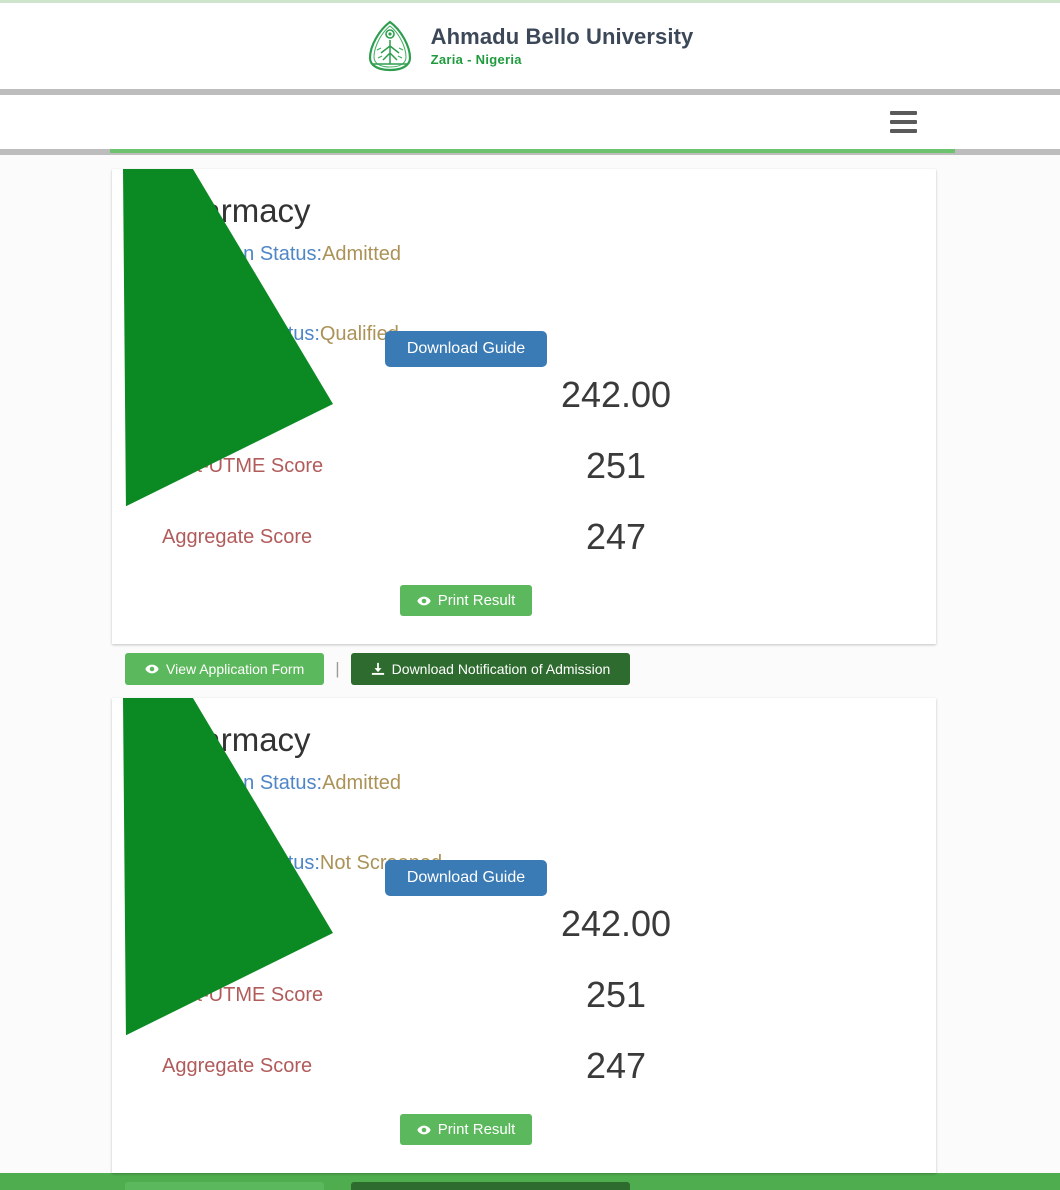  Describe the element at coordinates (532, 124) in the screenshot. I see `navigation-bar` at that location.